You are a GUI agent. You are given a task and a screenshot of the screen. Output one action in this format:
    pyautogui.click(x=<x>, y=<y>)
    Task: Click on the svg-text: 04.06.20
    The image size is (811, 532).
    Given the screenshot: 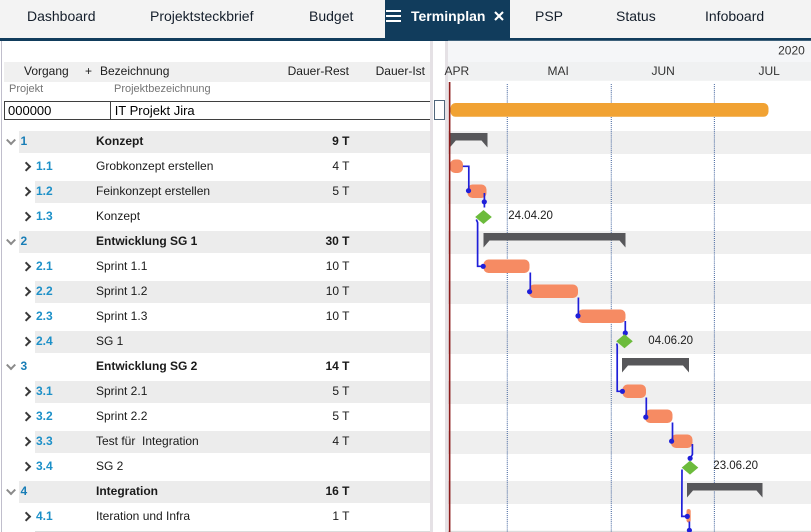 What is the action you would take?
    pyautogui.click(x=670, y=341)
    